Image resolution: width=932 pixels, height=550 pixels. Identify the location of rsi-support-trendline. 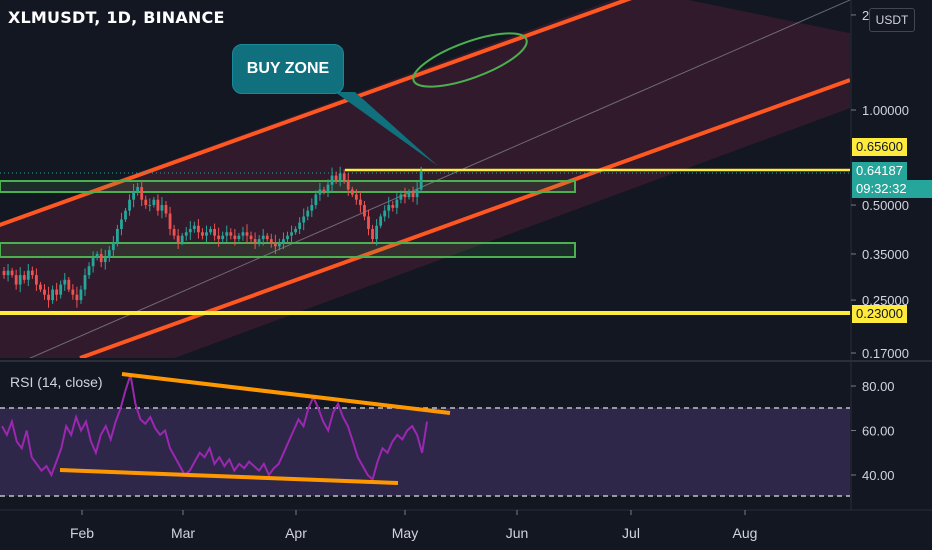
(229, 476).